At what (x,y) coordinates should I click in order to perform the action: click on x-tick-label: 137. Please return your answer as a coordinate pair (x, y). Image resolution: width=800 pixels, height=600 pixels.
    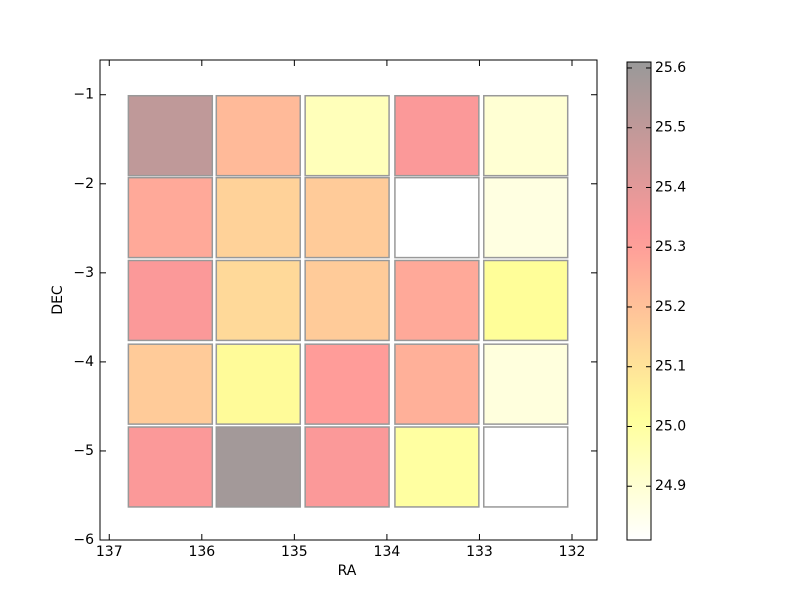
    Looking at the image, I should click on (109, 552).